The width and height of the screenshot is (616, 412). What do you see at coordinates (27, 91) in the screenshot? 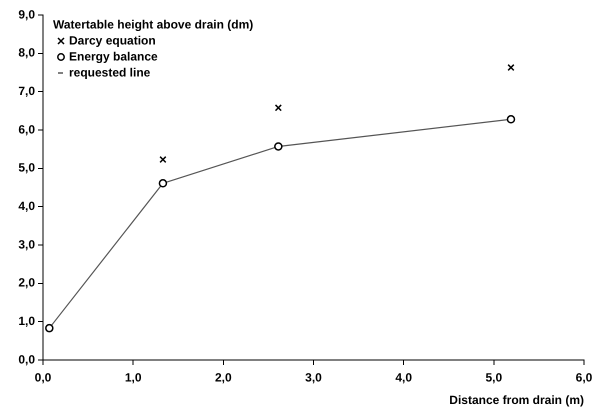
I see `y-tick-label: 7,0` at bounding box center [27, 91].